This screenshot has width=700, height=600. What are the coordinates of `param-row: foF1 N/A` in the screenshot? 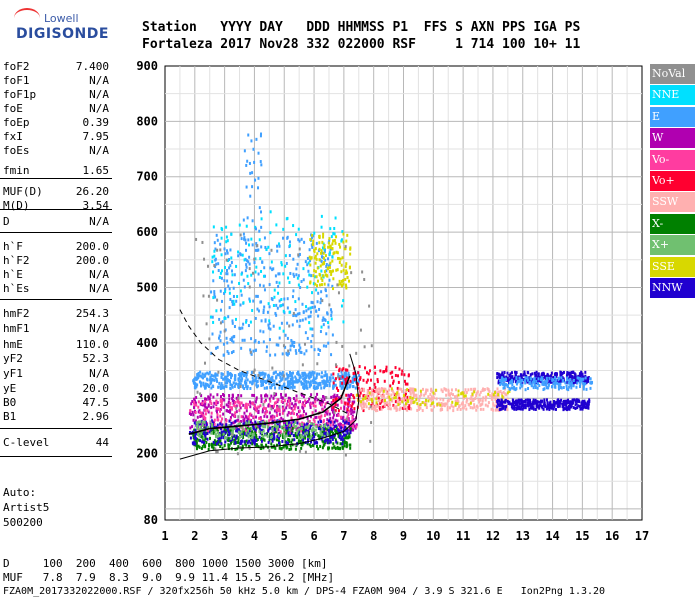 It's located at (56, 81).